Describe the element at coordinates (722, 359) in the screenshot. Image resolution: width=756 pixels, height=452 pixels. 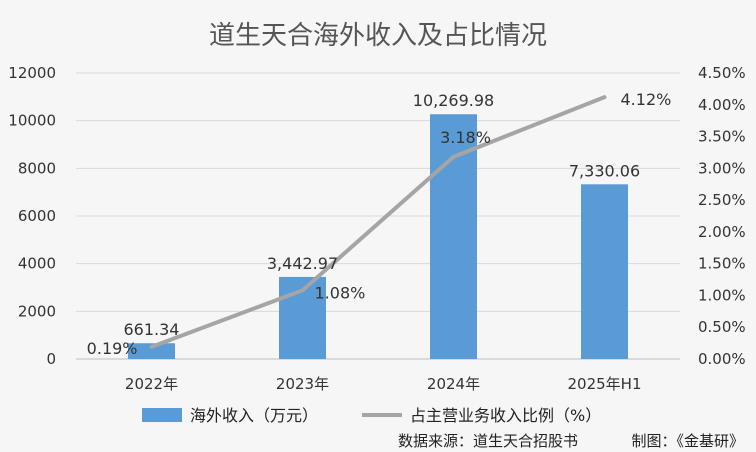
I see `right-tick-label: 0.00%` at that location.